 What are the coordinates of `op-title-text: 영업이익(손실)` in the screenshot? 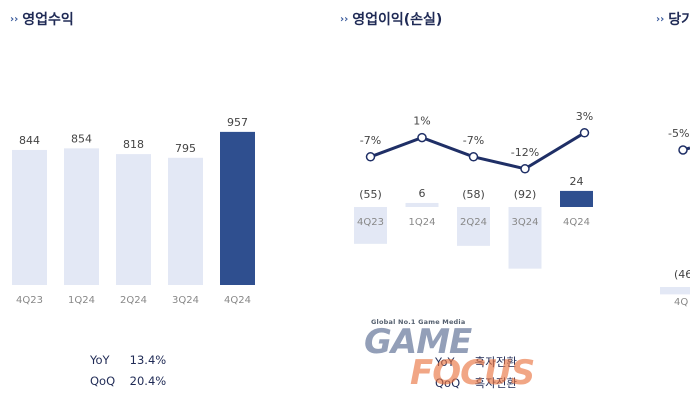 It's located at (397, 20).